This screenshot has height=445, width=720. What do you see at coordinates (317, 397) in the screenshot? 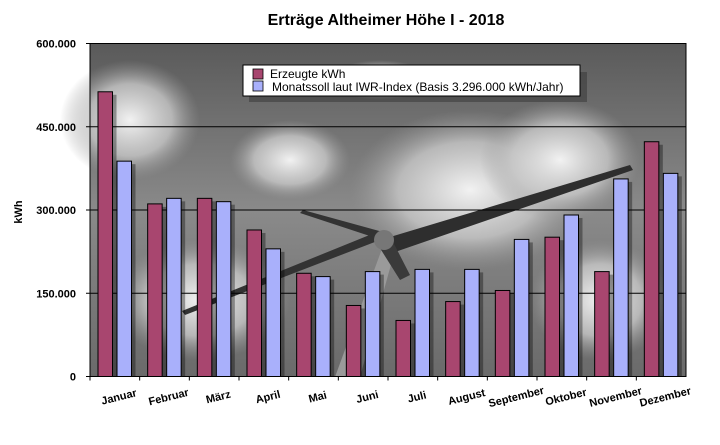
I see `x-tick-label: Mai` at bounding box center [317, 397].